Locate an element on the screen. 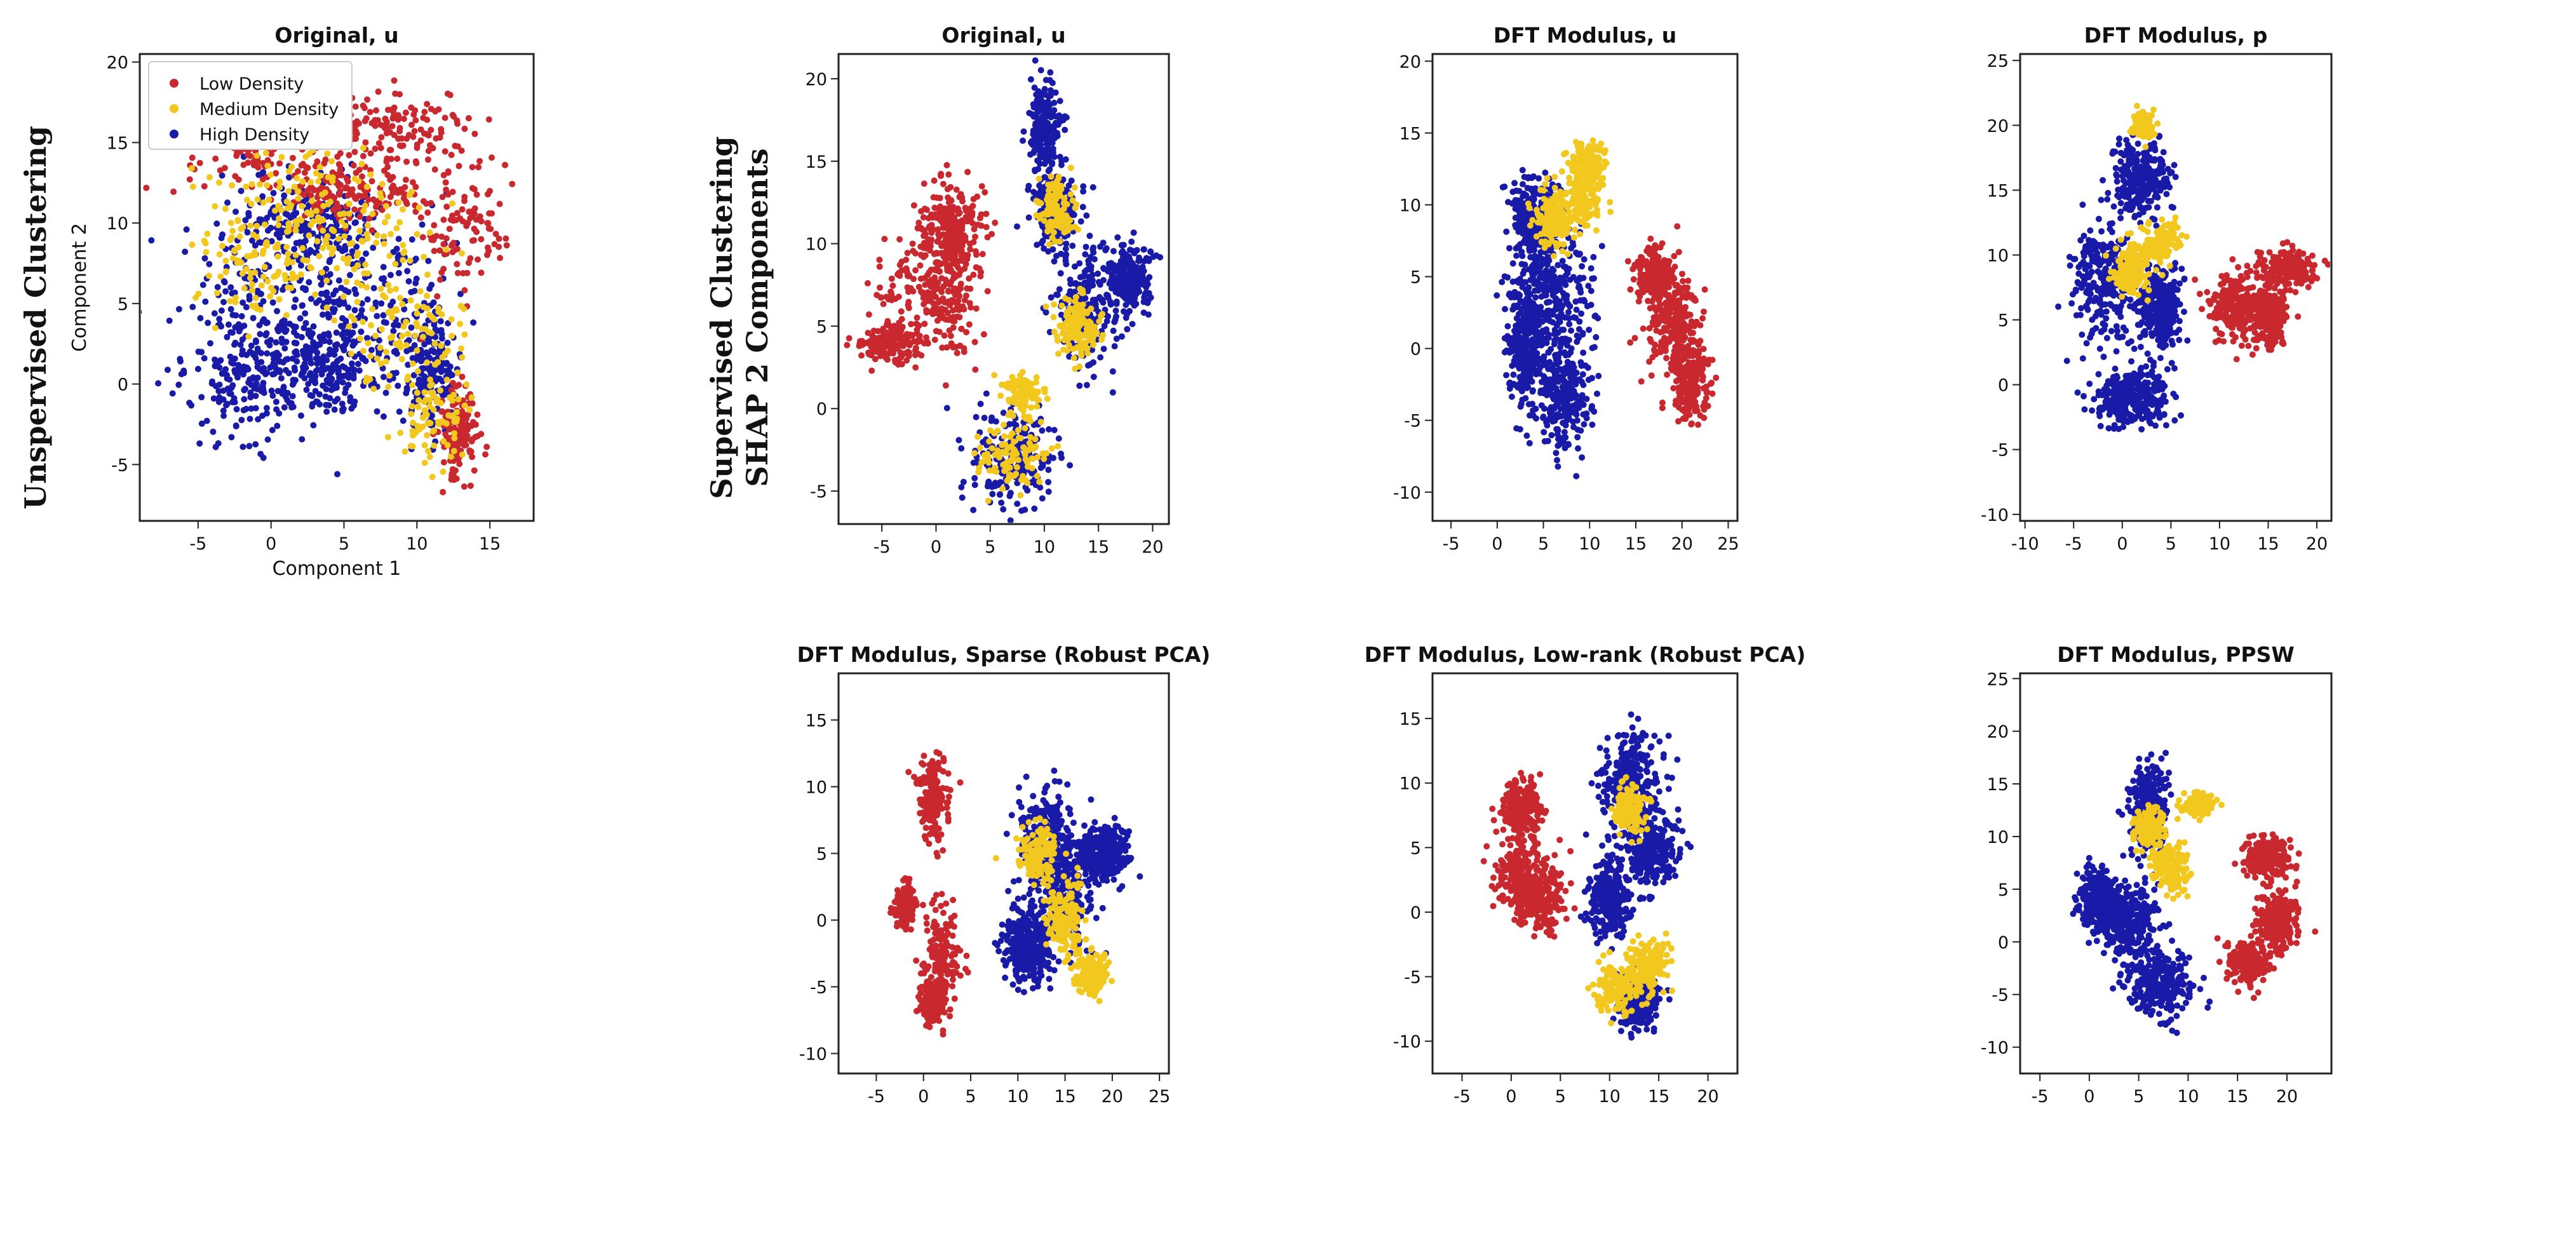  y-tick-label: 20 is located at coordinates (816, 80).